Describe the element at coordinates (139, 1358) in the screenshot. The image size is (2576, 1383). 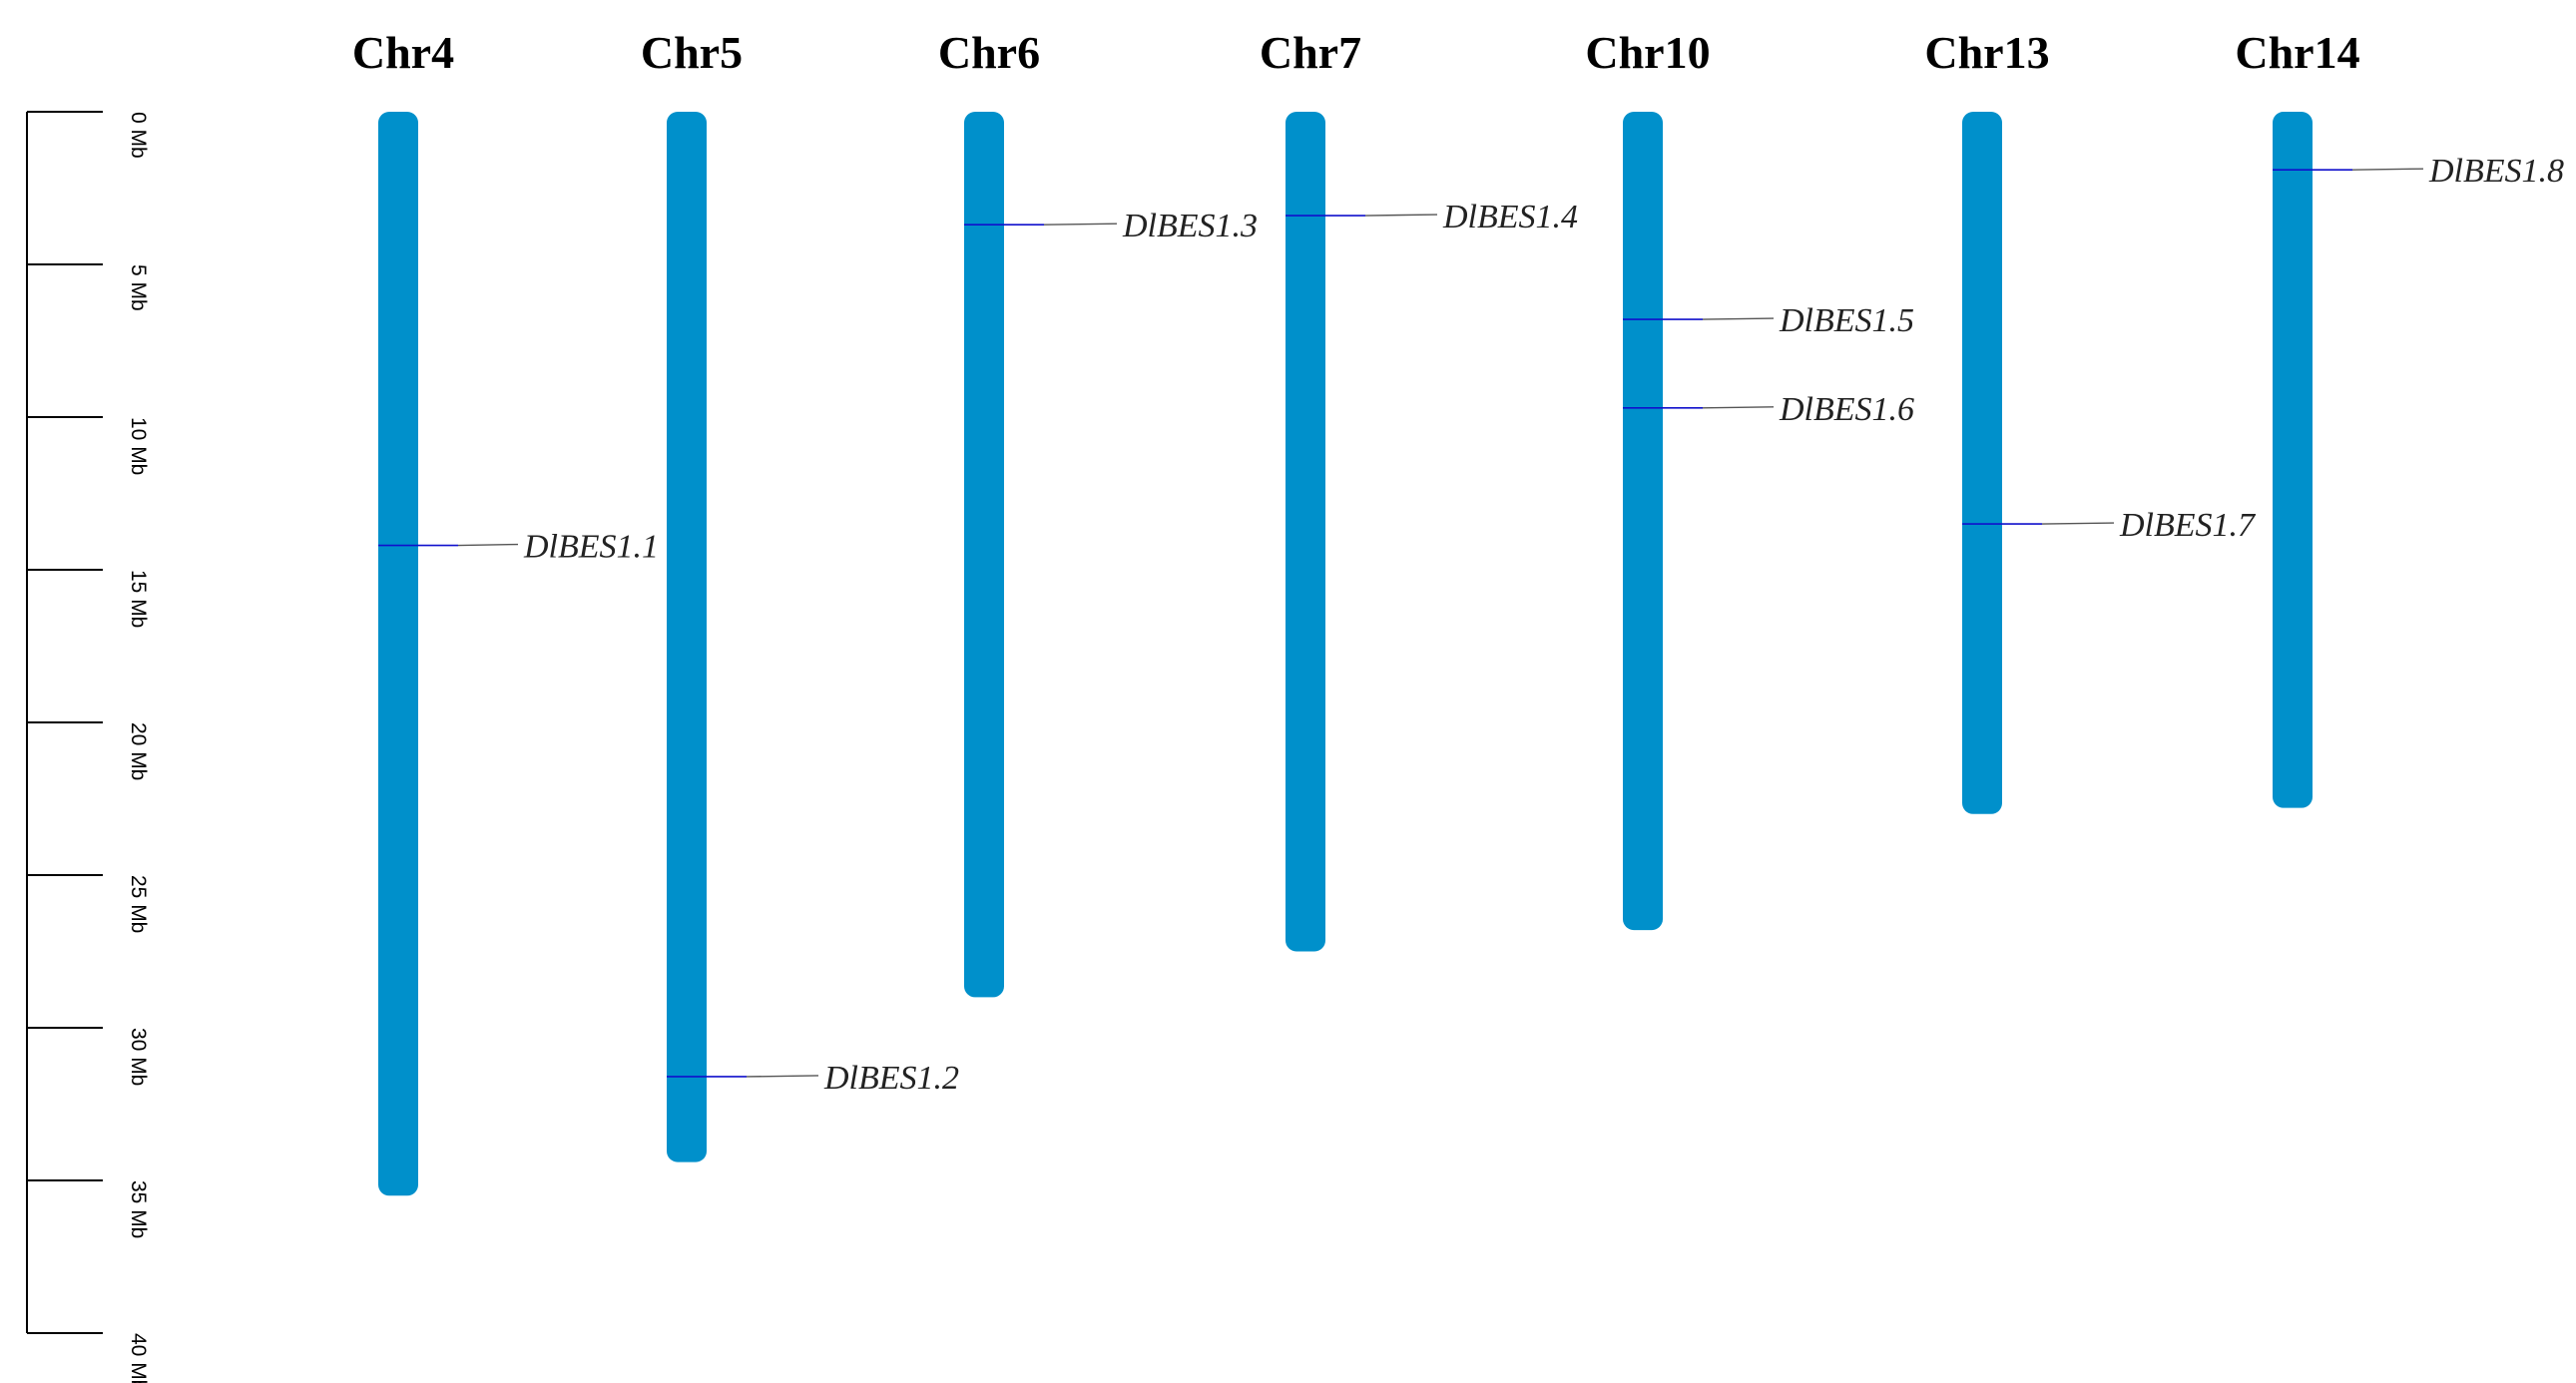
I see `scale-tick-label: 40 Mb` at that location.